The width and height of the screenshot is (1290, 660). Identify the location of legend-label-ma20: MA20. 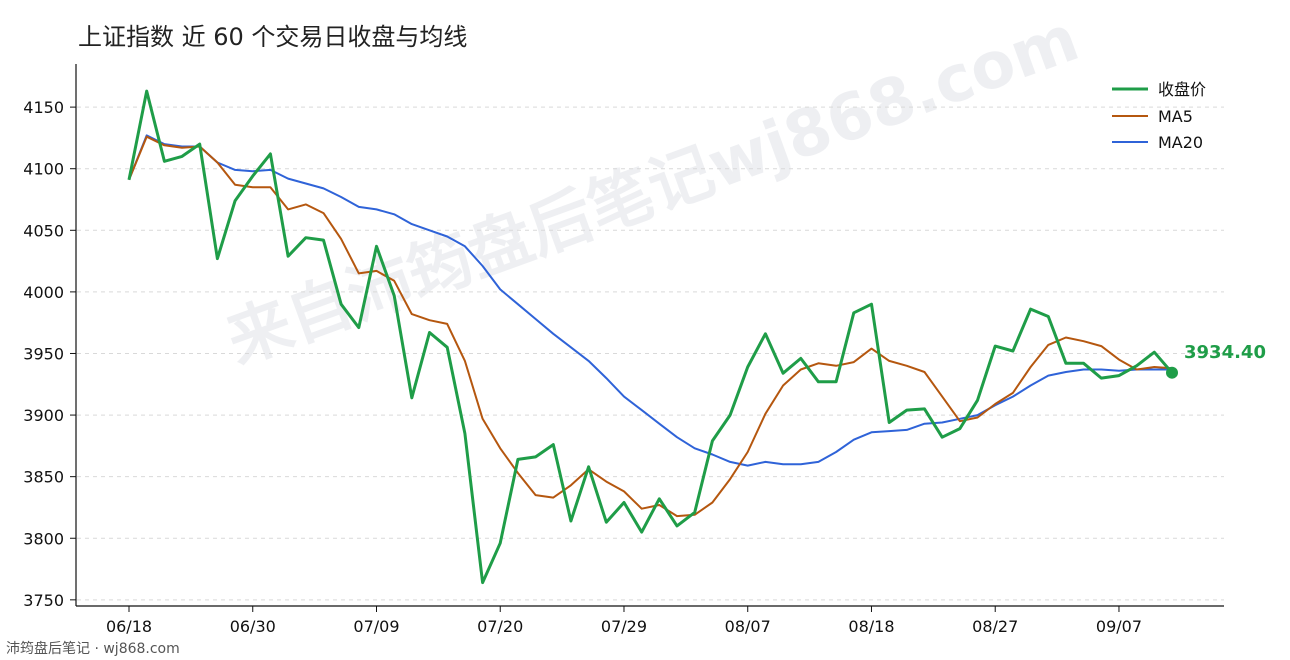
(1180, 142).